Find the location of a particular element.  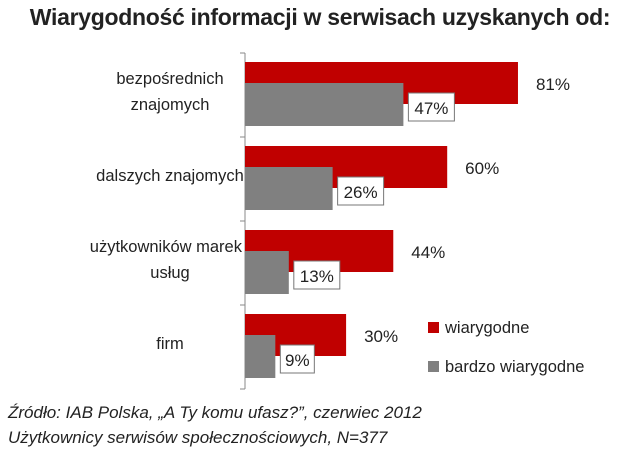

category-label: firm is located at coordinates (170, 344).